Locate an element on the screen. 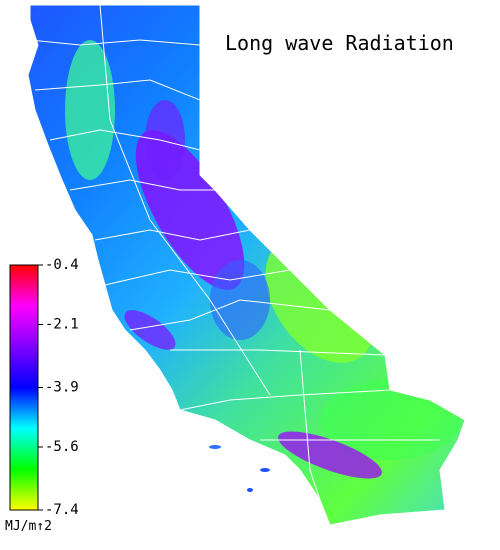 This screenshot has width=500, height=550. colorbar-tick-label: -2.1 is located at coordinates (62, 325).